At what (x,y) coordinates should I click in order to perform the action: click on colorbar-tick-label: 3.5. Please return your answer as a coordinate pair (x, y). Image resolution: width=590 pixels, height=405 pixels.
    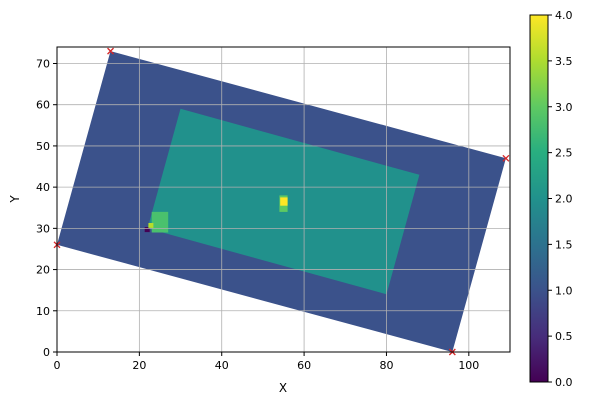
    Looking at the image, I should click on (564, 61).